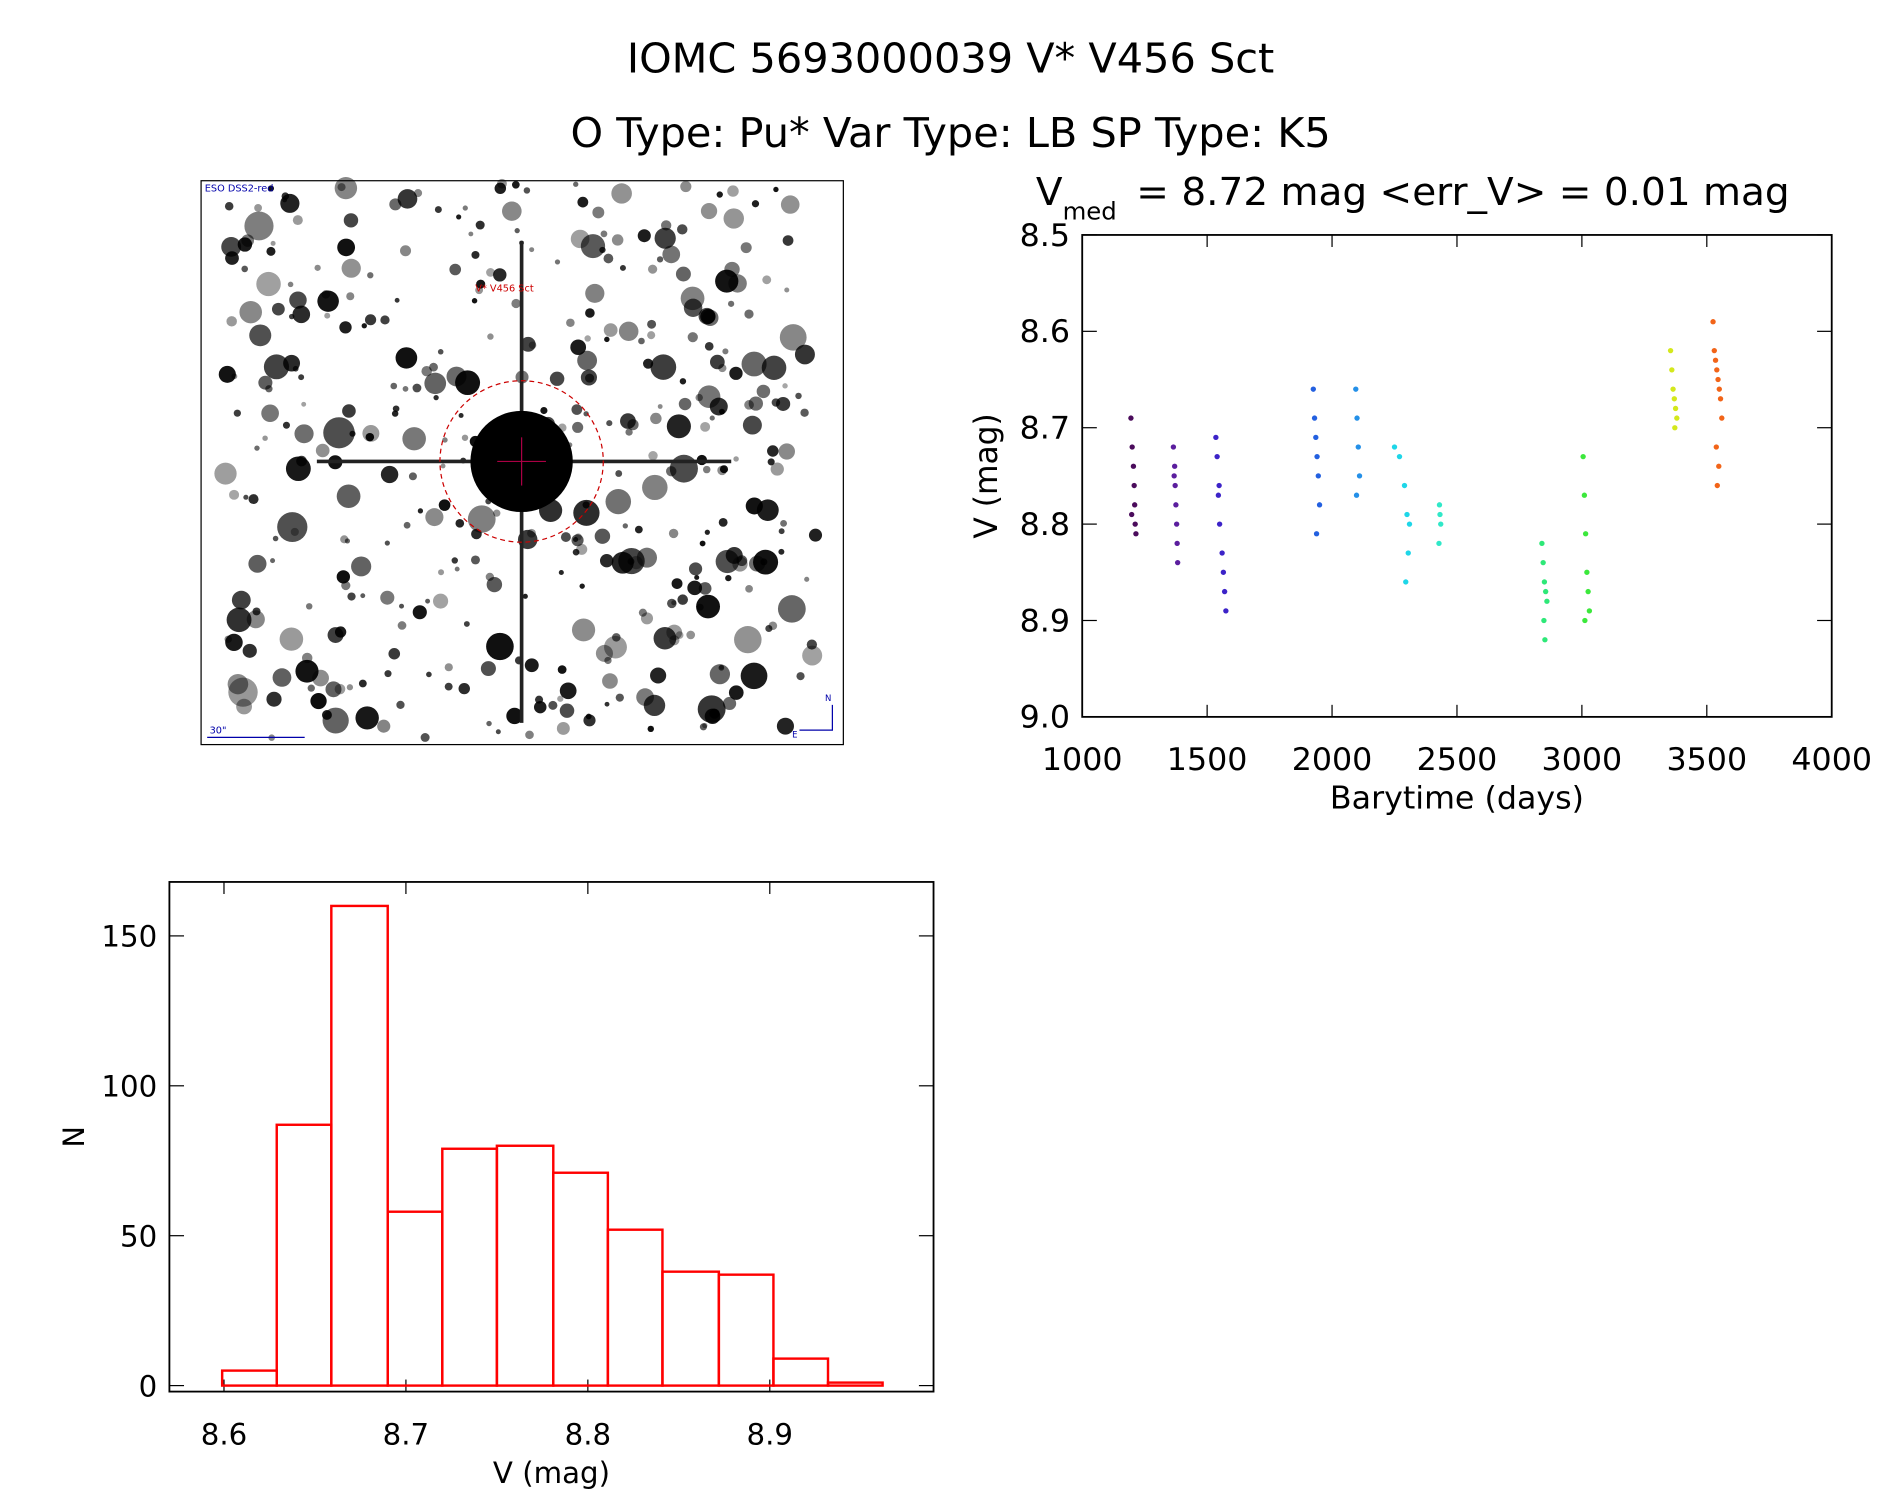  What do you see at coordinates (1706, 760) in the screenshot?
I see `x-tick-label: 3500` at bounding box center [1706, 760].